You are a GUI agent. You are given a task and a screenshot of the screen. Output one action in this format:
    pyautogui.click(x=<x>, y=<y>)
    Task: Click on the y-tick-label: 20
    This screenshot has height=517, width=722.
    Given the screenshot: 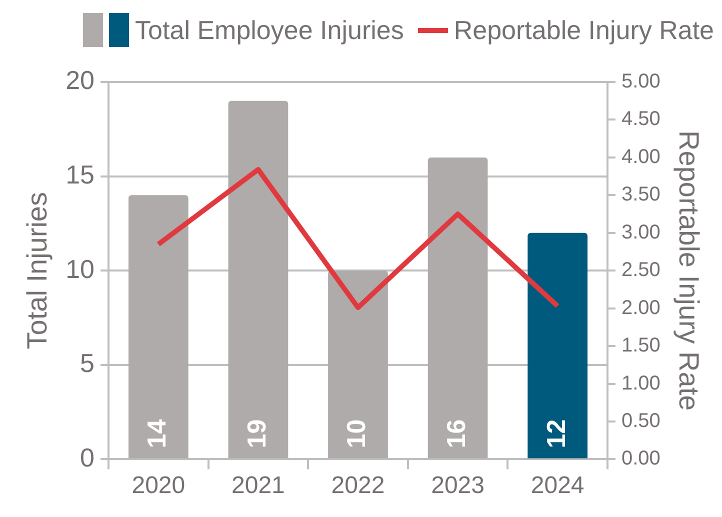 What is the action you would take?
    pyautogui.click(x=80, y=80)
    